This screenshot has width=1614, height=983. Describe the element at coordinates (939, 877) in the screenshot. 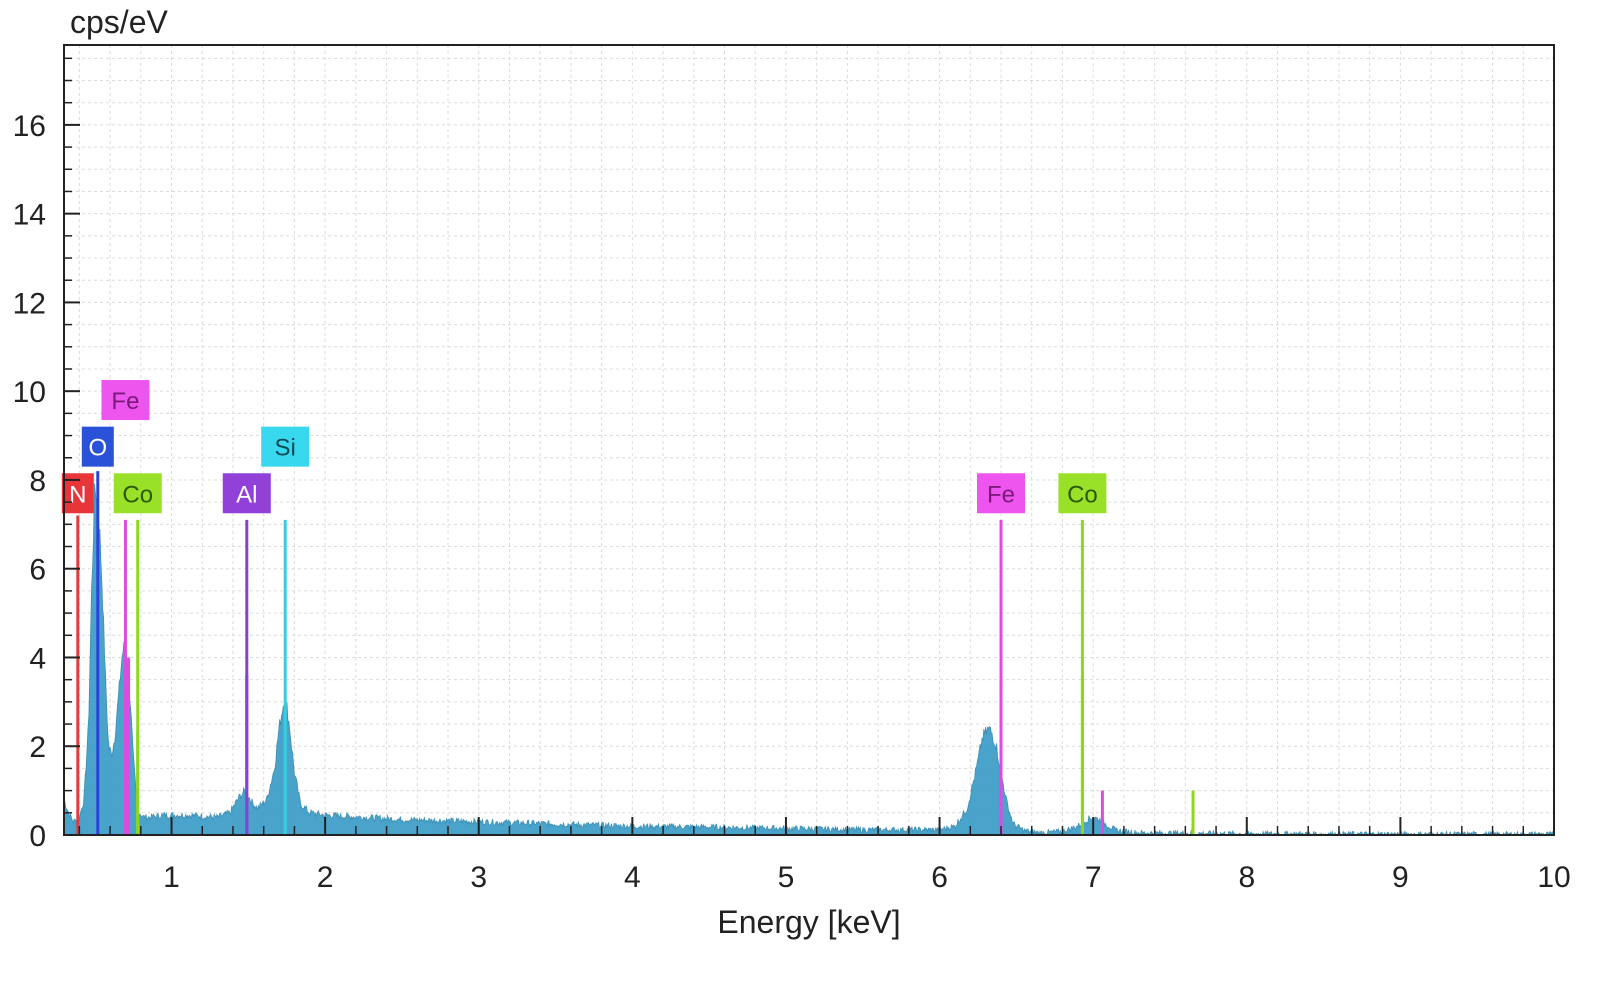

I see `x-tick-label: 6` at that location.